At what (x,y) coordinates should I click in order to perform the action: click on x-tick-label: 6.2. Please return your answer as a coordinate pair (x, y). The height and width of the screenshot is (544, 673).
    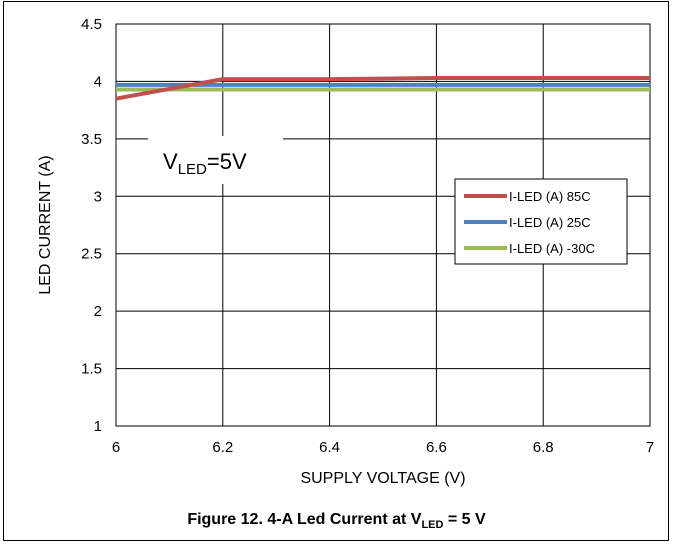
    Looking at the image, I should click on (222, 447).